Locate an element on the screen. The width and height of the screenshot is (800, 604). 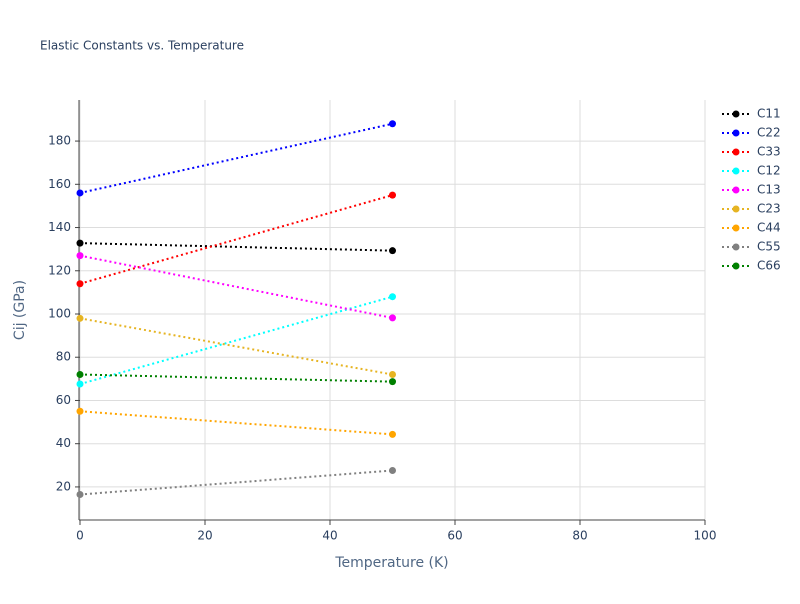
legend-label: C66 is located at coordinates (769, 266).